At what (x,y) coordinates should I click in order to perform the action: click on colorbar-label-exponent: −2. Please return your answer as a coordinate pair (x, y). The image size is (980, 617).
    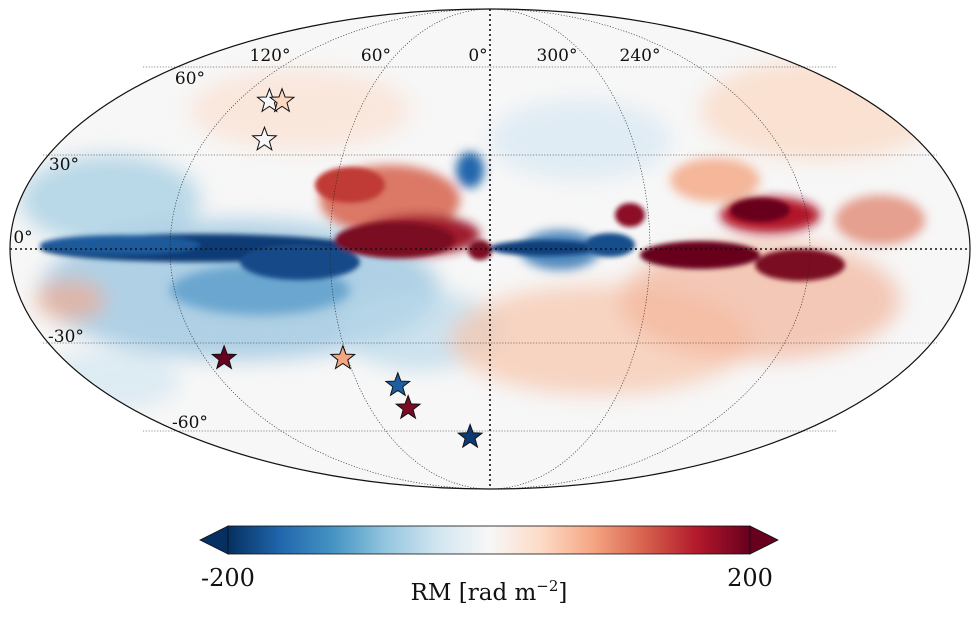
    Looking at the image, I should click on (547, 586).